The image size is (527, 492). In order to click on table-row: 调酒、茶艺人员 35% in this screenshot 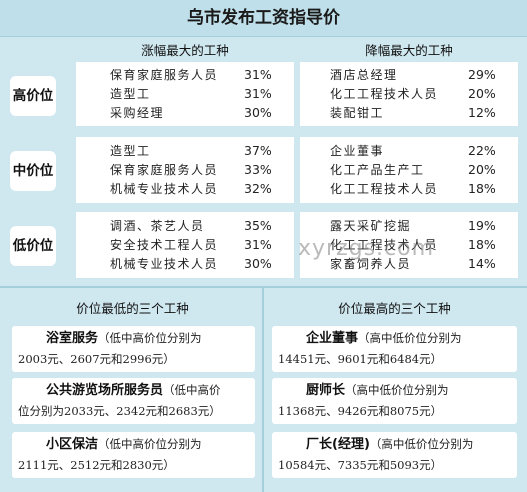, I will do `click(185, 226)`.